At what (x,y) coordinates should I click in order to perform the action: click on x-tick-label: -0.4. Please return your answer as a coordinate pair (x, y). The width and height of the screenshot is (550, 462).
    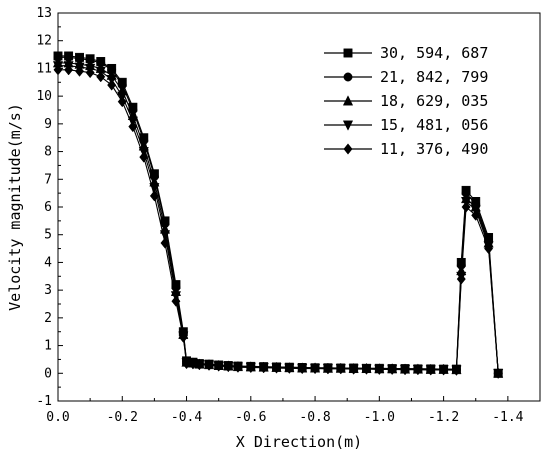
    Looking at the image, I should click on (186, 417).